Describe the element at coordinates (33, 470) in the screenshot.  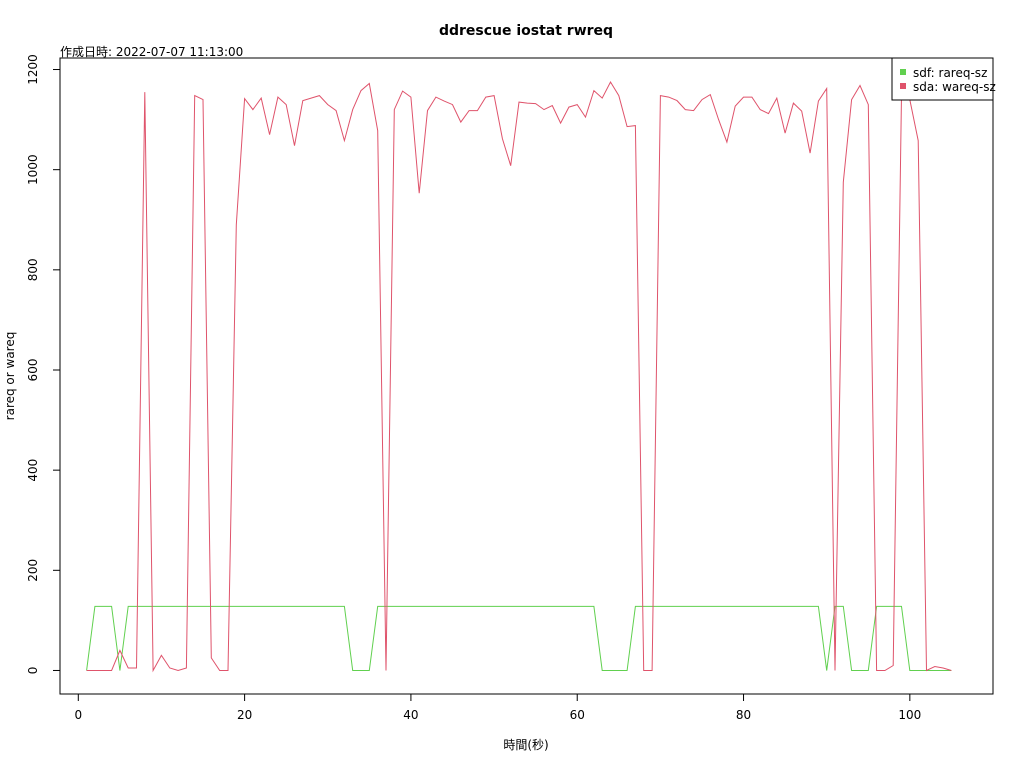
I see `y-tick-label: 400` at that location.